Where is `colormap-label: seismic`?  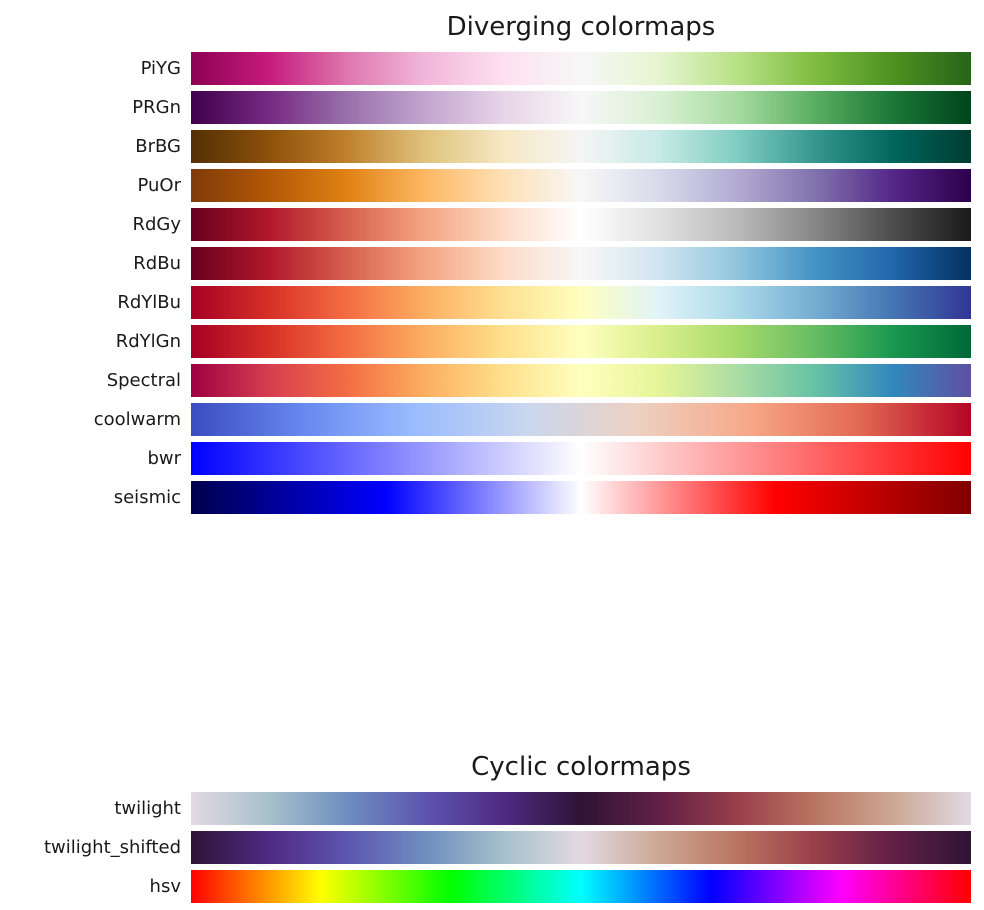
colormap-label: seismic is located at coordinates (147, 497).